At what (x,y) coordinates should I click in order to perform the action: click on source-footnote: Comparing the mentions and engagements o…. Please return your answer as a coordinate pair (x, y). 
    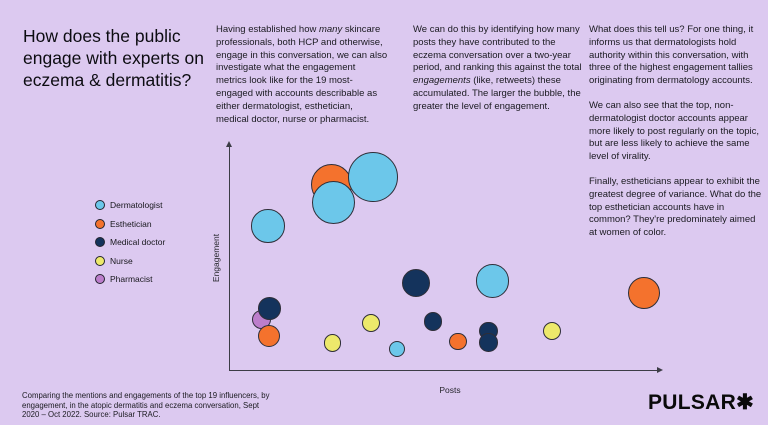
    Looking at the image, I should click on (146, 405).